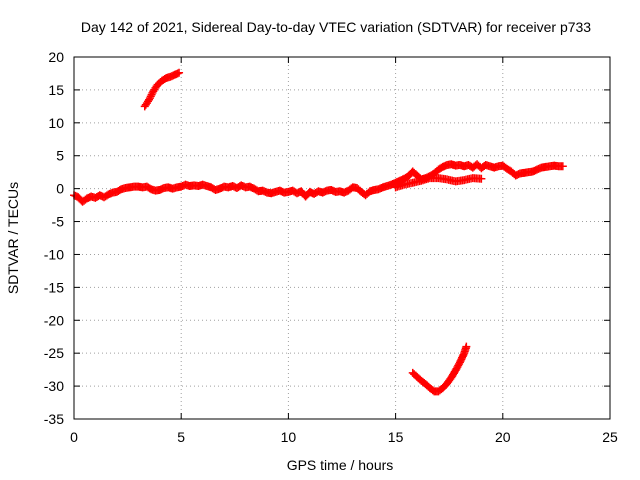 The height and width of the screenshot is (480, 640). I want to click on y-tick-label: 10, so click(56, 123).